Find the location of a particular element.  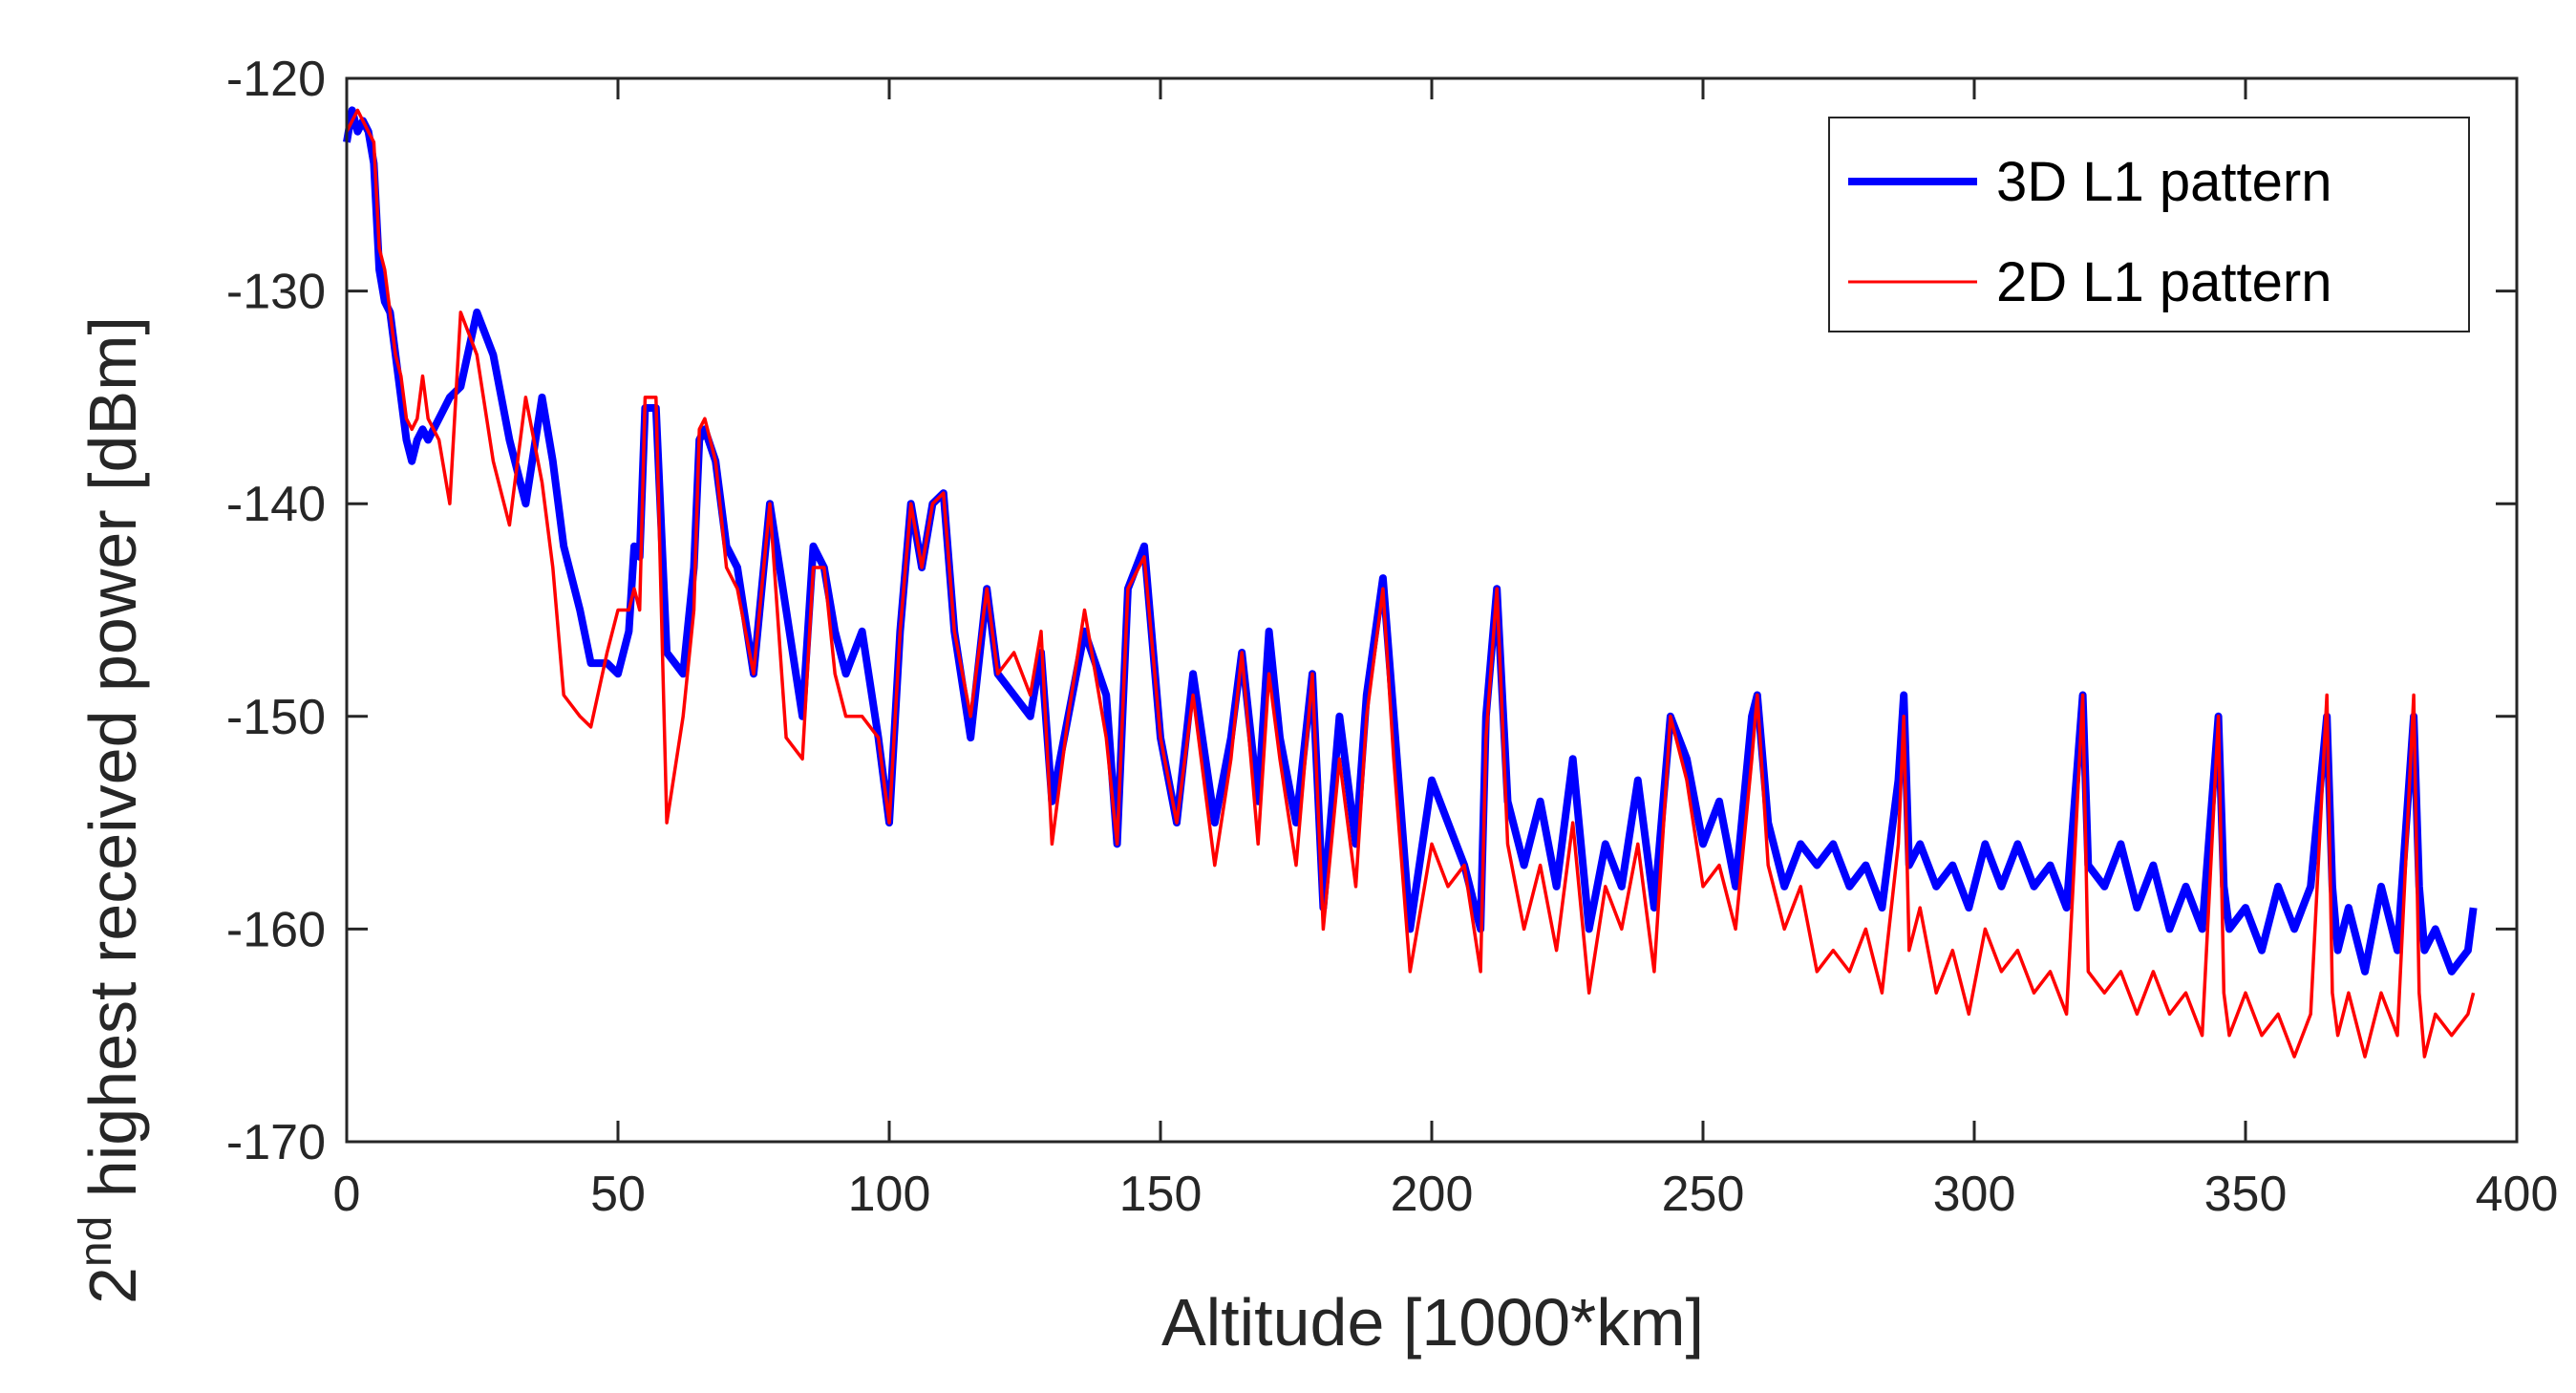

y-tick-label: -130 is located at coordinates (276, 292).